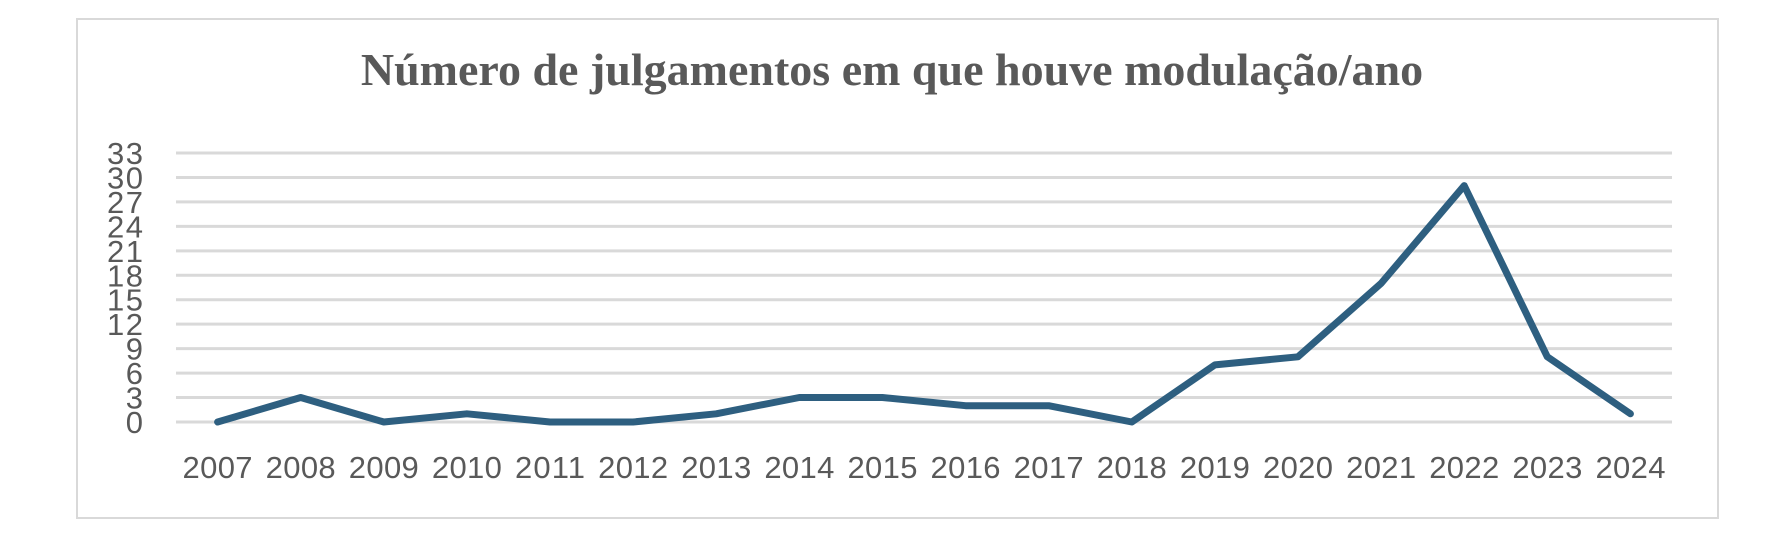 The width and height of the screenshot is (1784, 544). What do you see at coordinates (125, 153) in the screenshot?
I see `y-tick-label: 33` at bounding box center [125, 153].